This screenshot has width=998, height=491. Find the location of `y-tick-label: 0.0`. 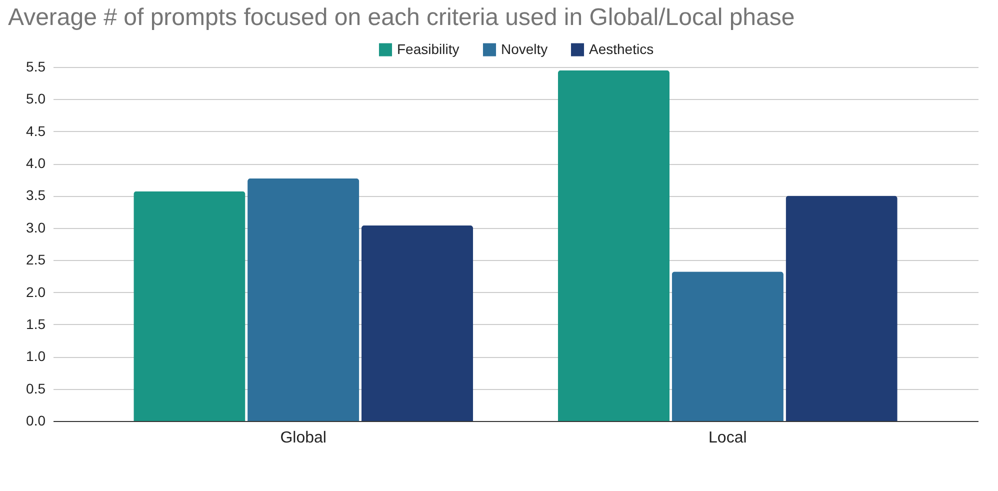

y-tick-label: 0.0 is located at coordinates (36, 420).